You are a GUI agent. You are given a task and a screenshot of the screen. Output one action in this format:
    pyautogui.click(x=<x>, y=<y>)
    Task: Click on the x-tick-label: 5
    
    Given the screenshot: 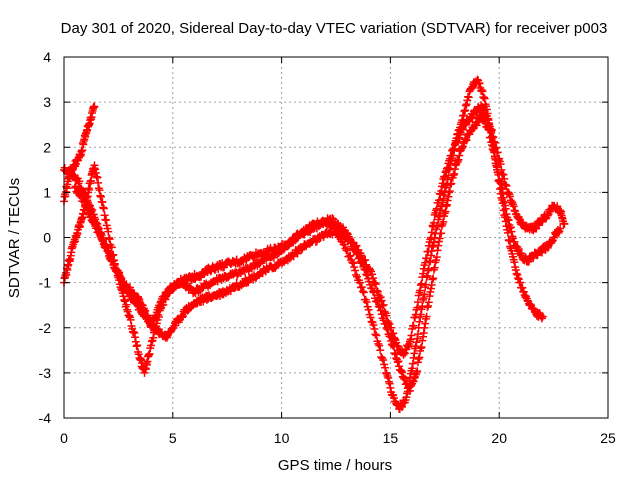 What is the action you would take?
    pyautogui.click(x=173, y=438)
    